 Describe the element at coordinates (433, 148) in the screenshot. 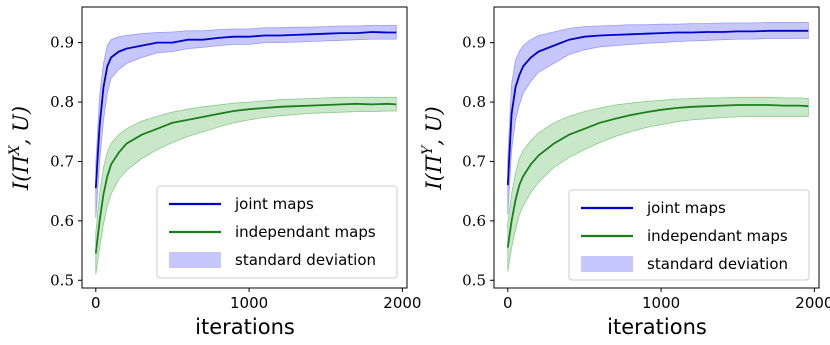

I see `y-axis-label: I(ΠY, U)` at that location.